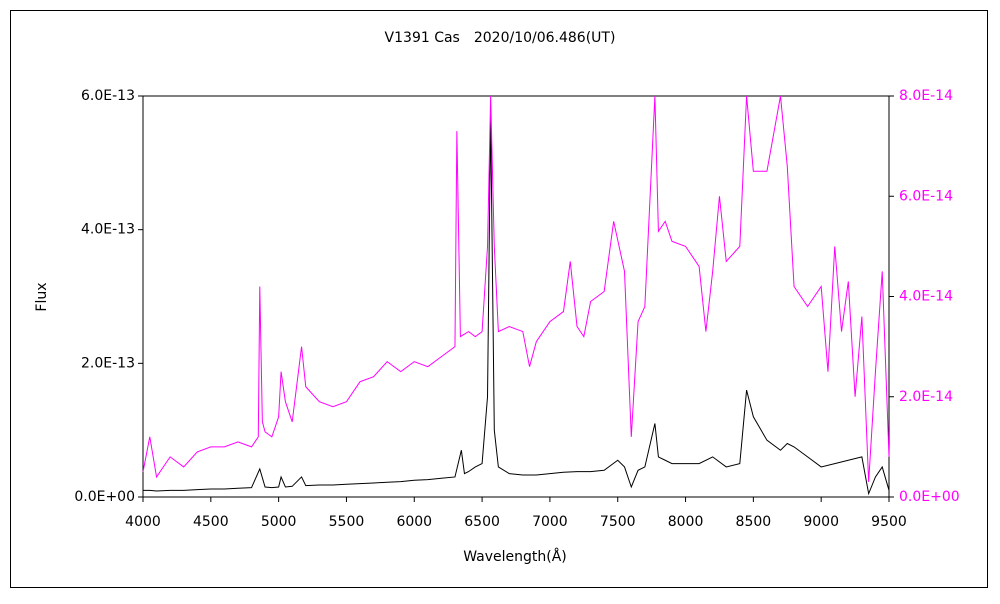 Image resolution: width=1000 pixels, height=604 pixels. Describe the element at coordinates (482, 522) in the screenshot. I see `x-tick-label: 6500` at that location.